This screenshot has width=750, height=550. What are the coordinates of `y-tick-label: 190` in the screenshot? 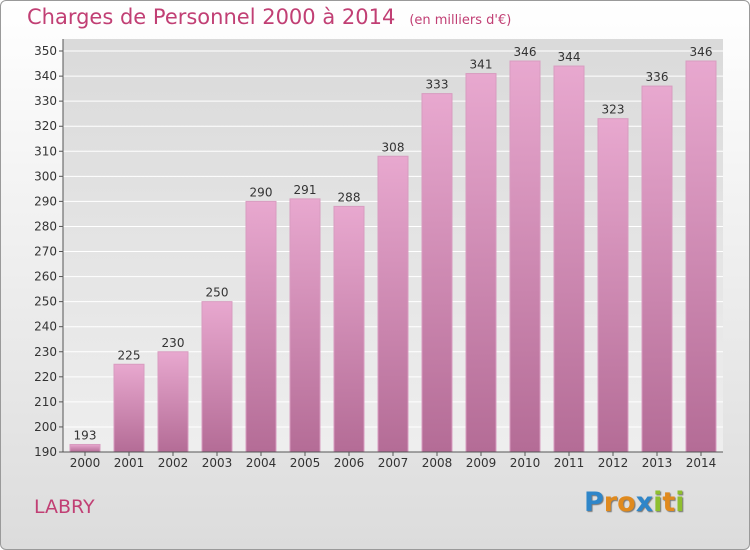 It's located at (45, 452).